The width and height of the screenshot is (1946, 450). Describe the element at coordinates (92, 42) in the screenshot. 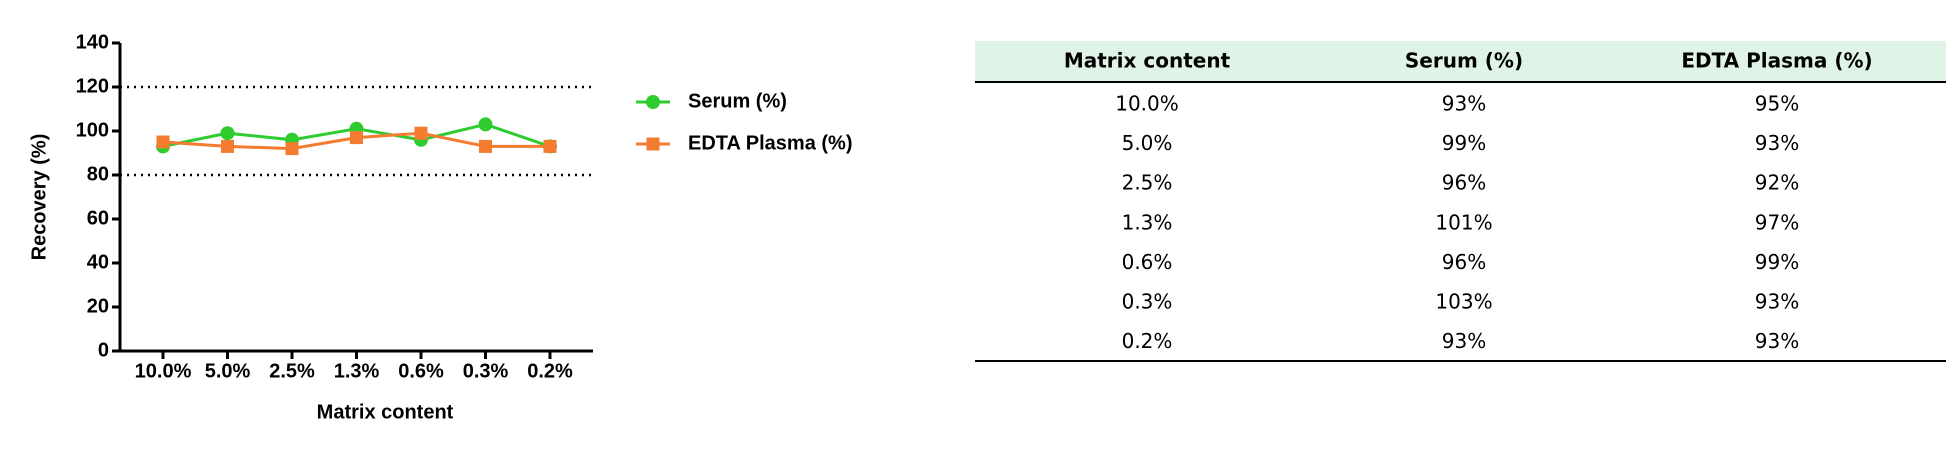

I see `y-tick-label: 140` at that location.